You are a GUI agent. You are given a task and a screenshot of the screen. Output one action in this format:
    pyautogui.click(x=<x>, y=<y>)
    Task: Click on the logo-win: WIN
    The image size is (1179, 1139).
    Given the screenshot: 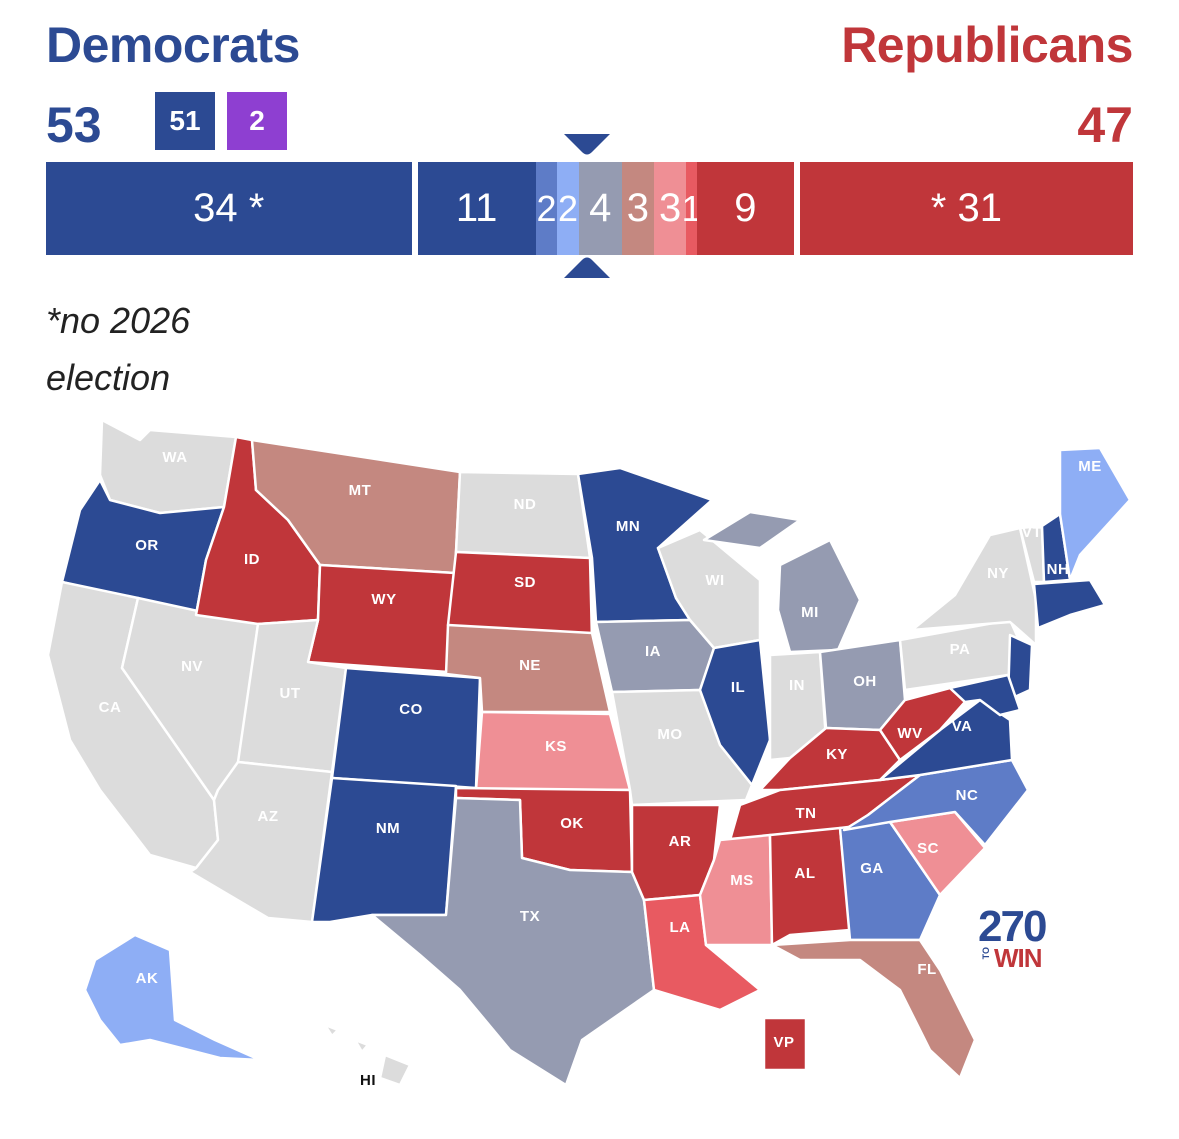 What is the action you would take?
    pyautogui.click(x=1018, y=958)
    